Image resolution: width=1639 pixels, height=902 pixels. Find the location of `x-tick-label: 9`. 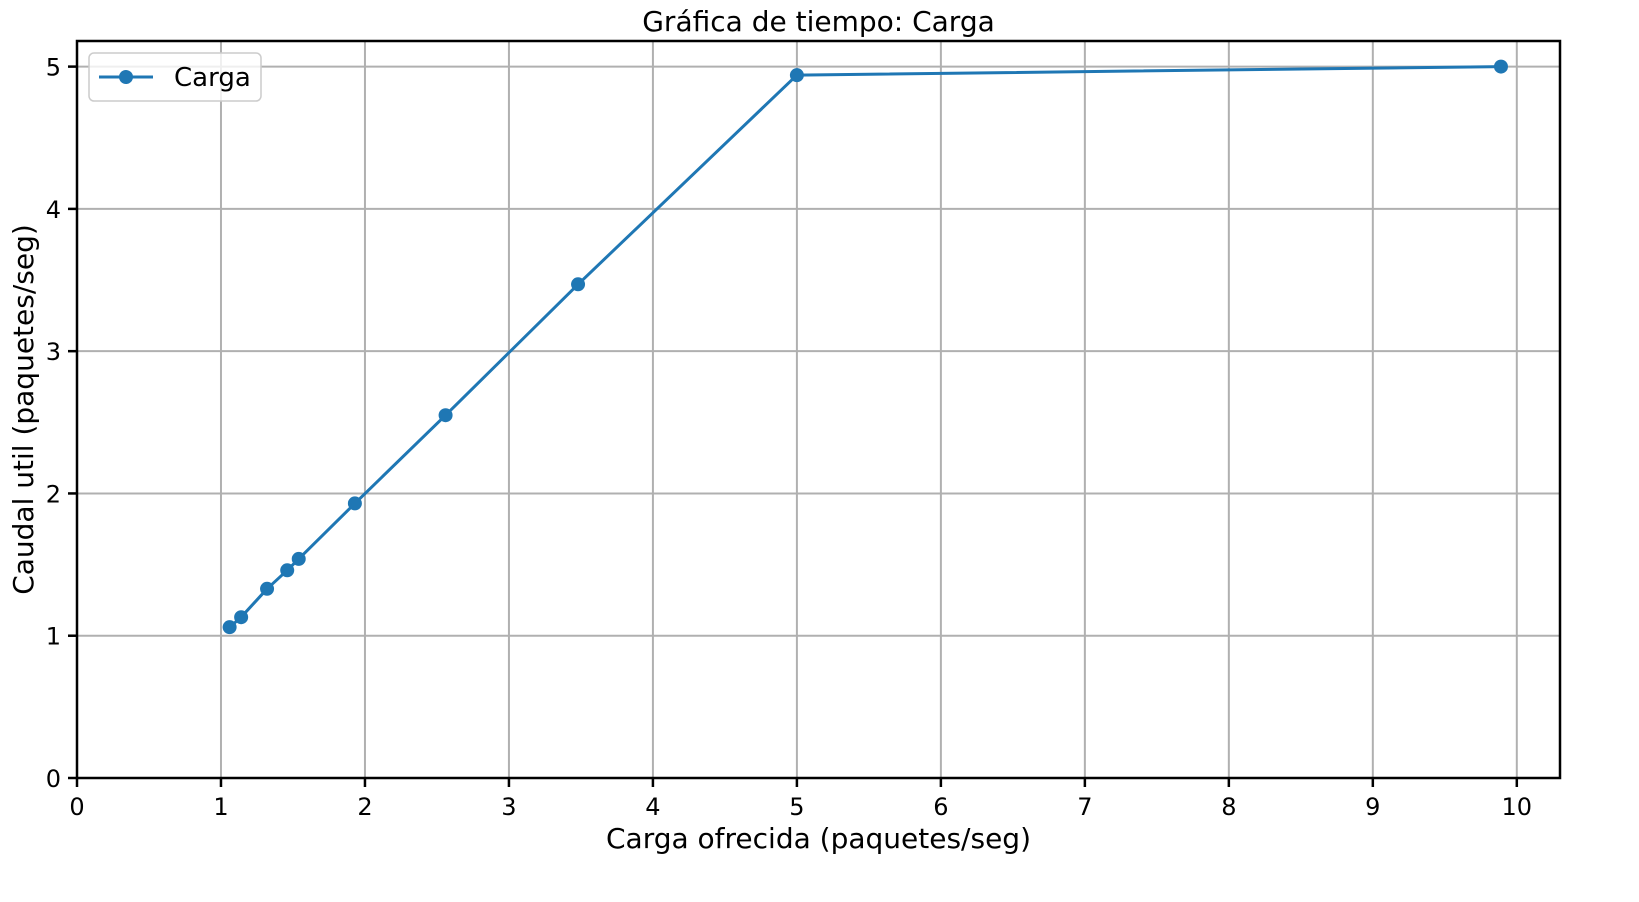

x-tick-label: 9 is located at coordinates (1372, 807).